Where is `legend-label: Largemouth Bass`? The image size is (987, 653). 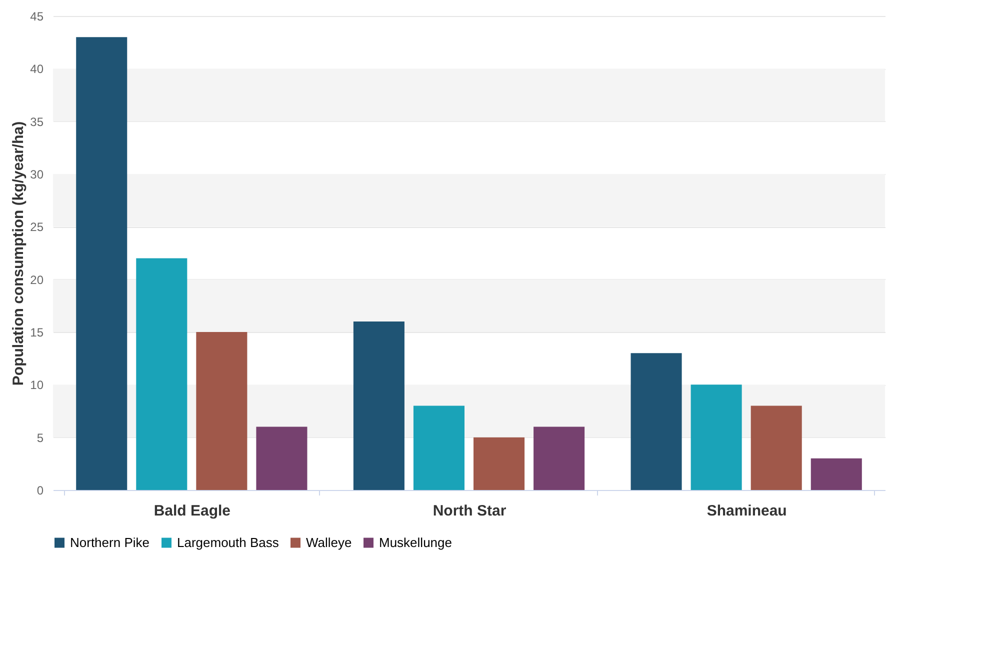 legend-label: Largemouth Bass is located at coordinates (228, 542).